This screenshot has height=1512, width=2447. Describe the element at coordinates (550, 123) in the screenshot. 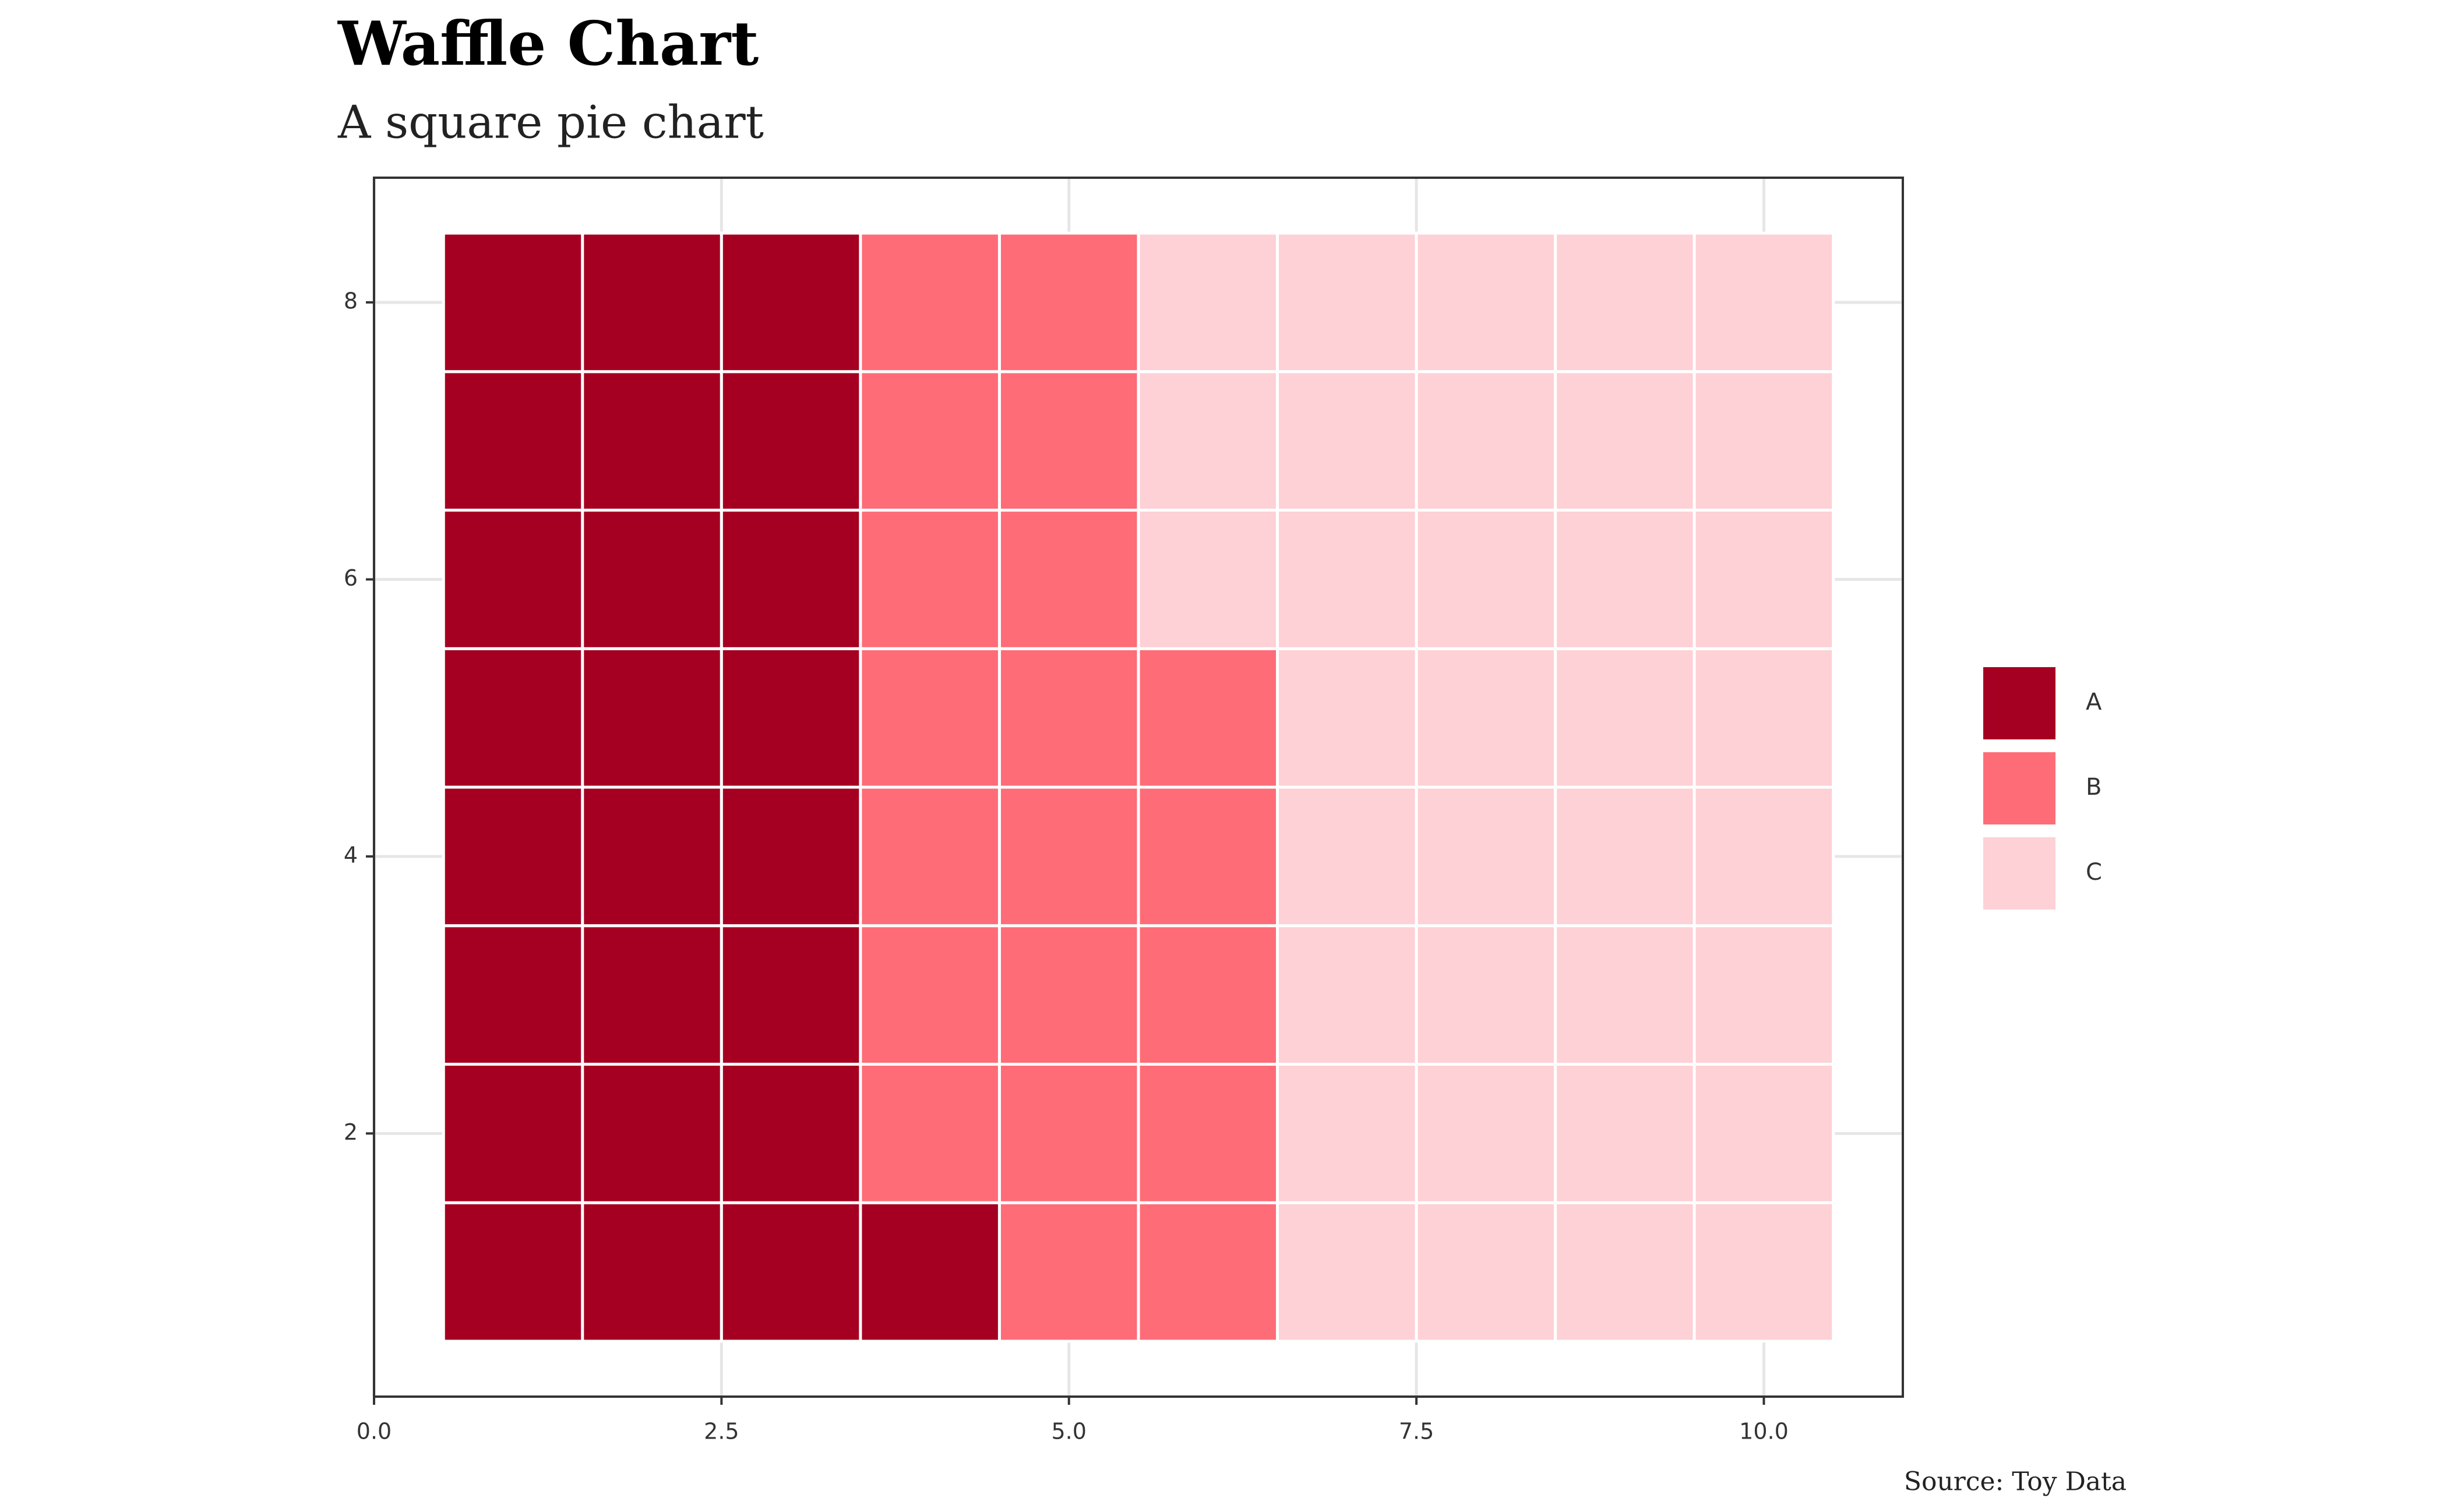

I see `chart-subtitle: A square pie chart` at that location.